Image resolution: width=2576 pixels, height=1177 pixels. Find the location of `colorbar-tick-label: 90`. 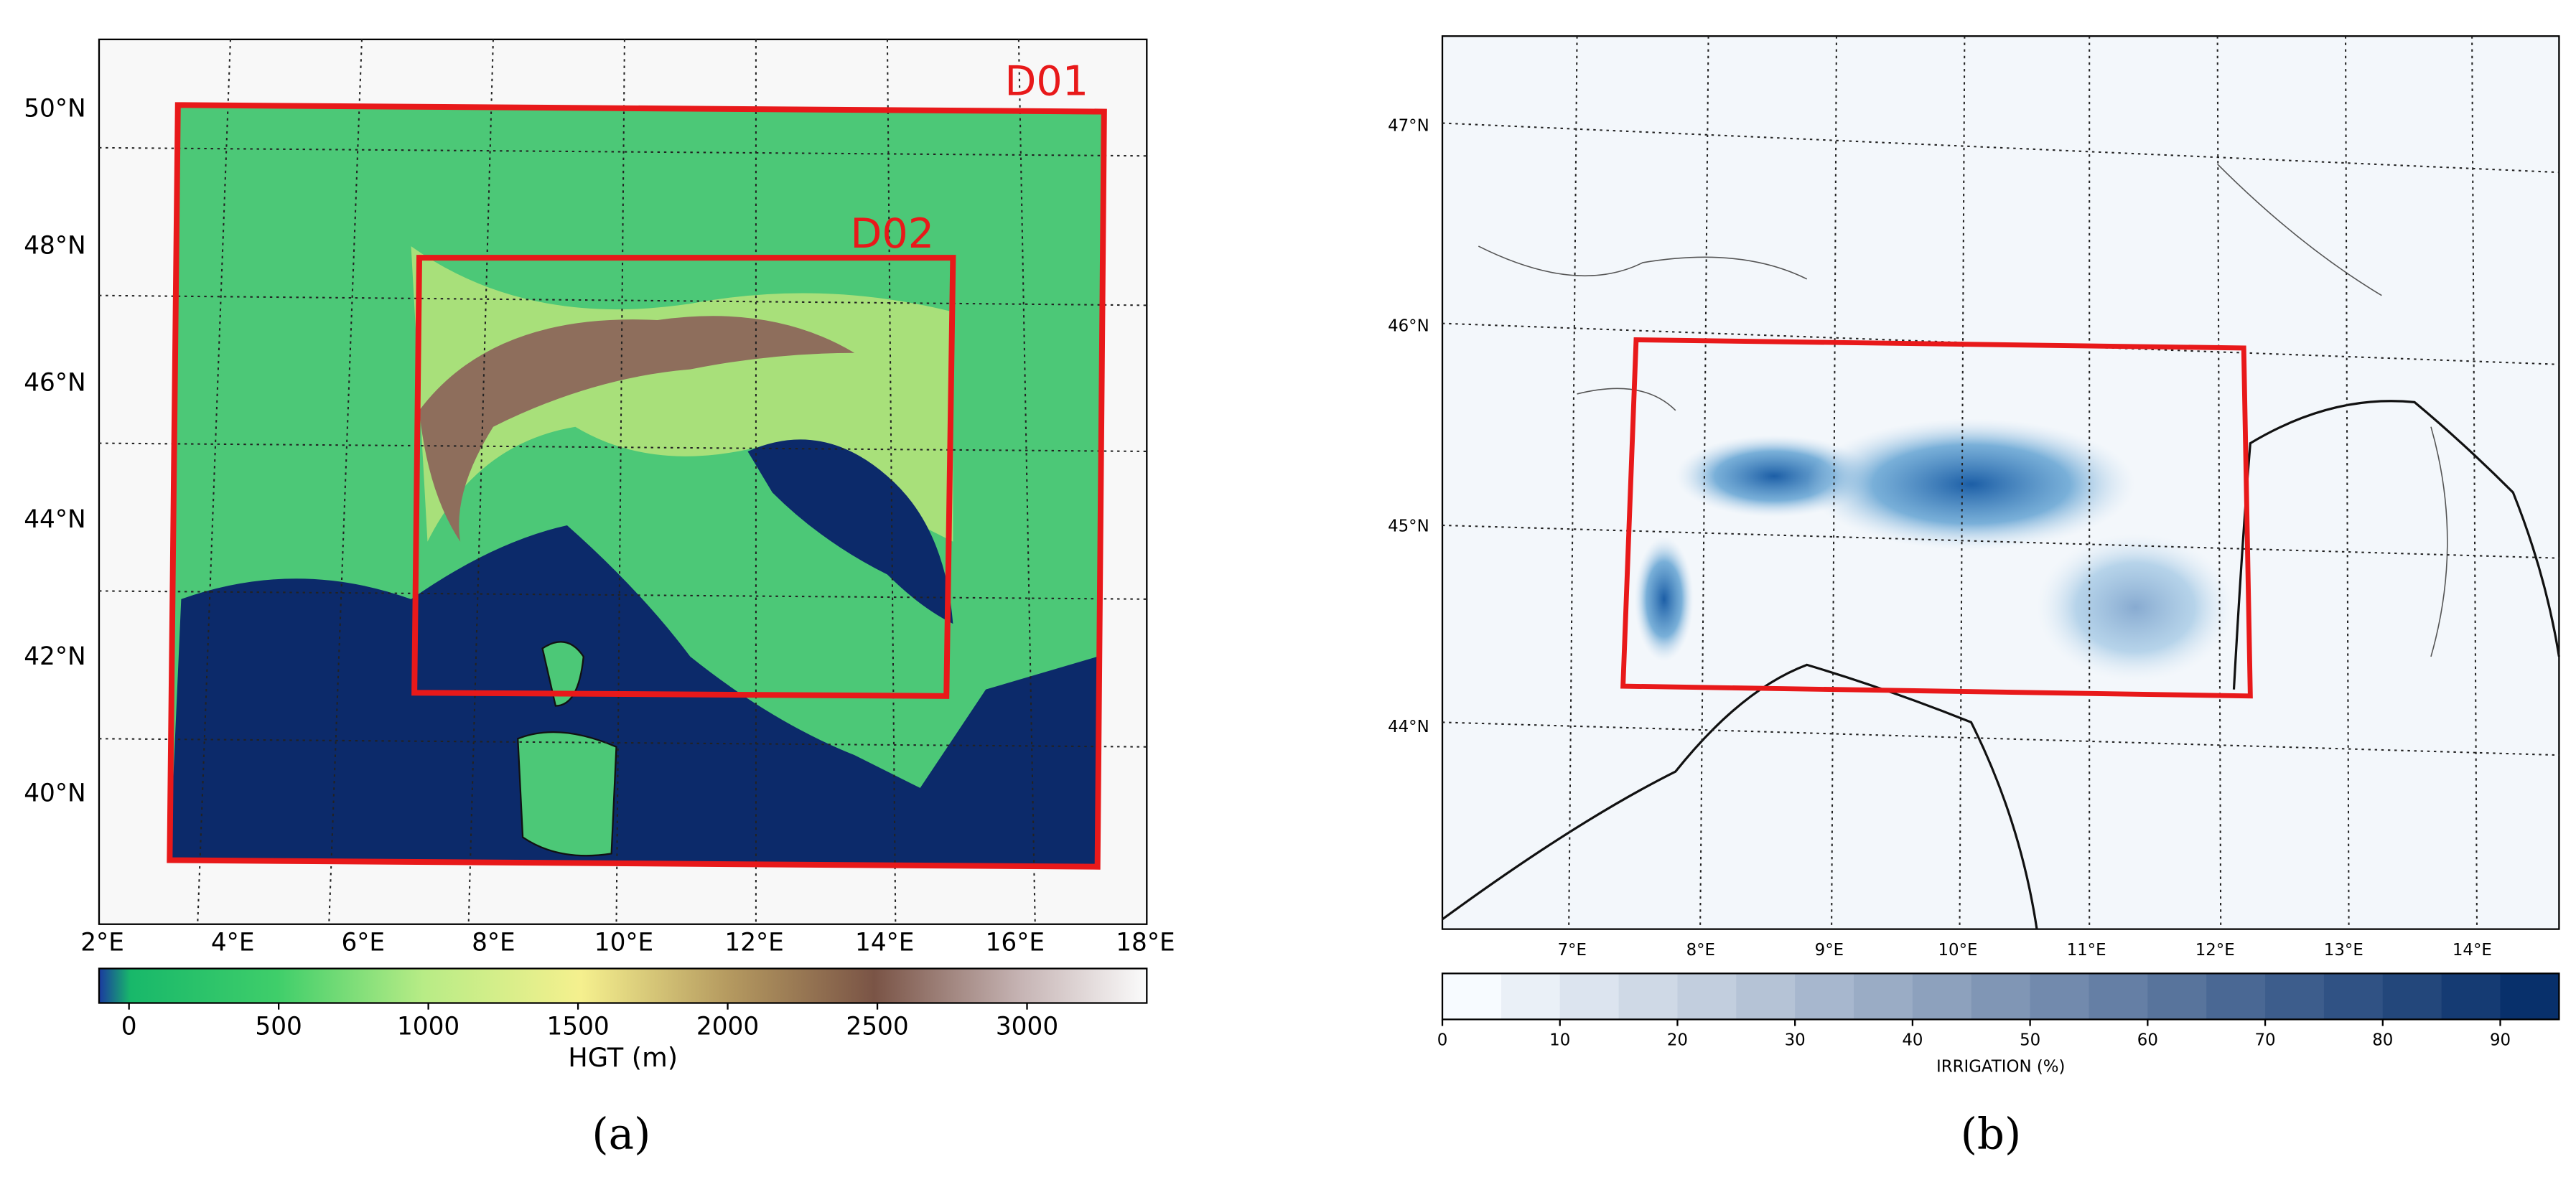

colorbar-tick-label: 90 is located at coordinates (2500, 1040).